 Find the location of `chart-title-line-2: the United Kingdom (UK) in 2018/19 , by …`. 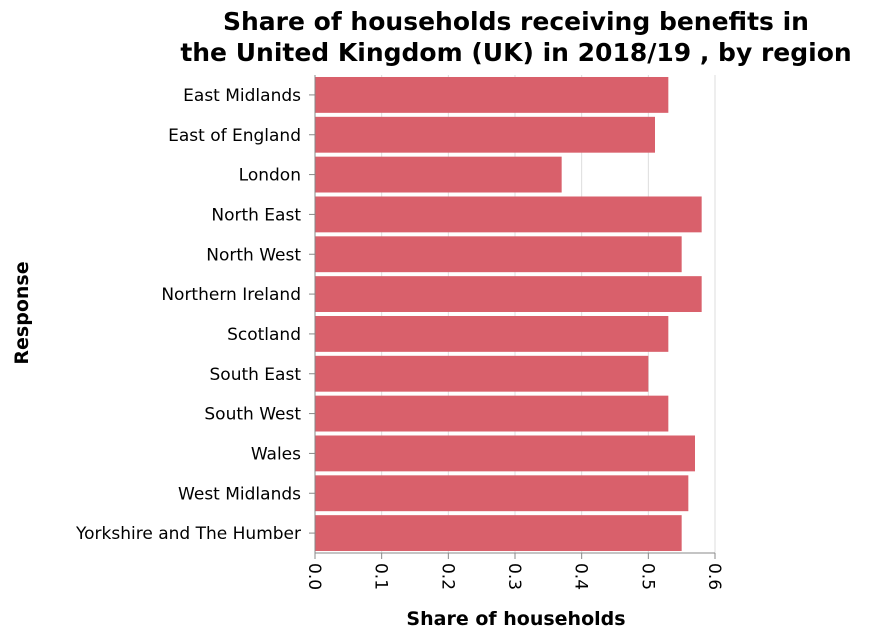

chart-title-line-2: the United Kingdom (UK) in 2018/19 , by … is located at coordinates (515, 52).